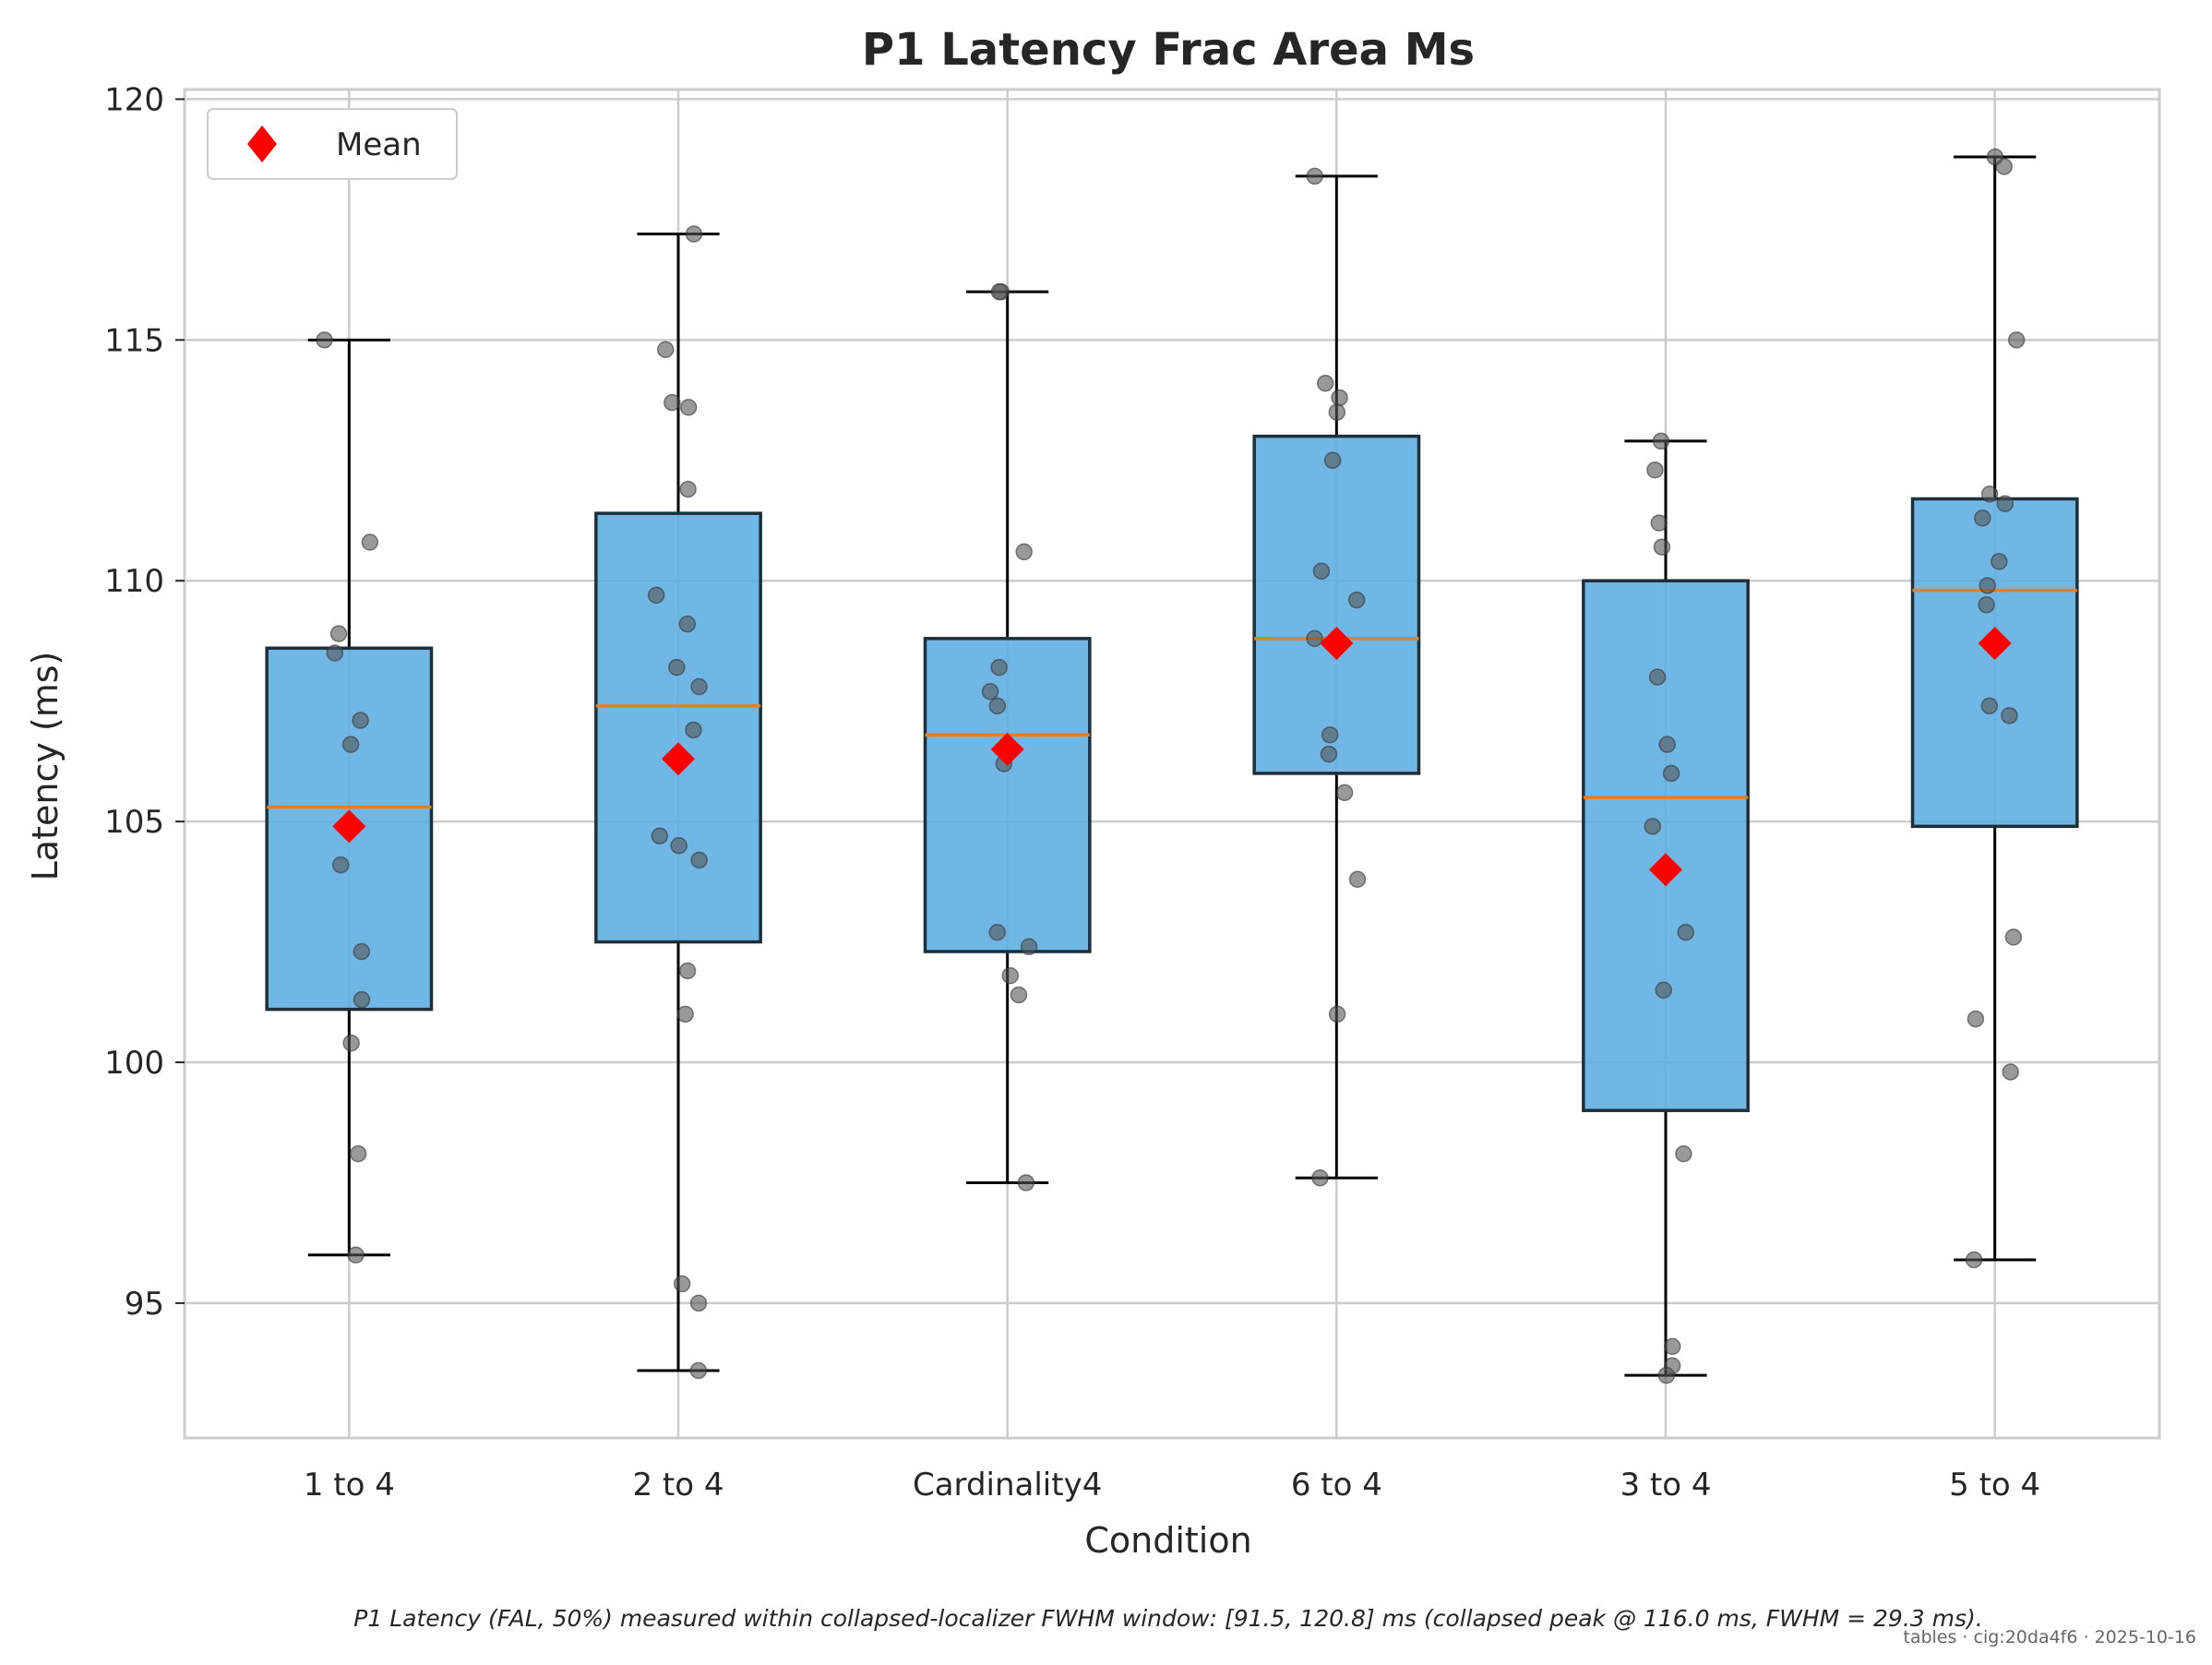 This screenshot has width=2212, height=1665. Describe the element at coordinates (1336, 1485) in the screenshot. I see `x-tick-label: 6 to 4` at that location.